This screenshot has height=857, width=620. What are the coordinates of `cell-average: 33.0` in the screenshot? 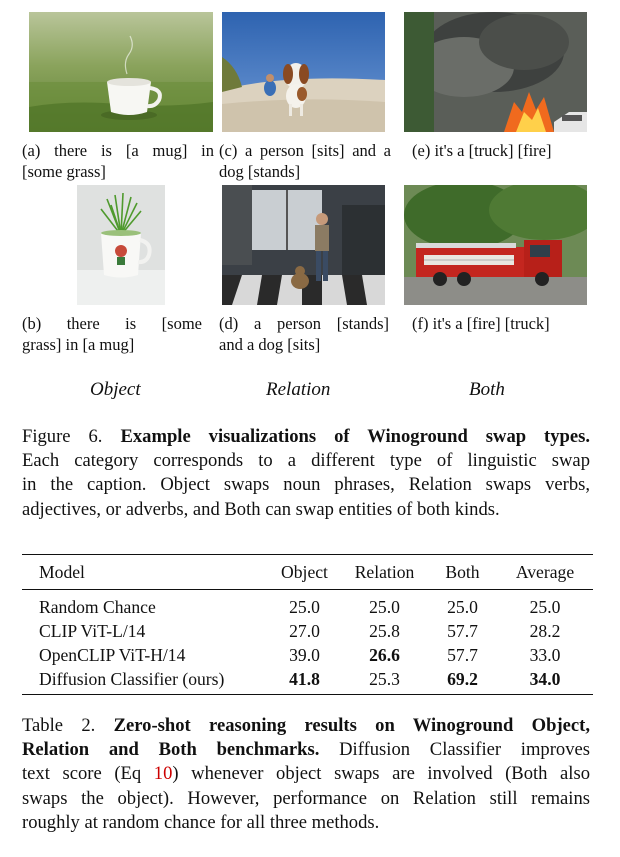 It's located at (545, 654).